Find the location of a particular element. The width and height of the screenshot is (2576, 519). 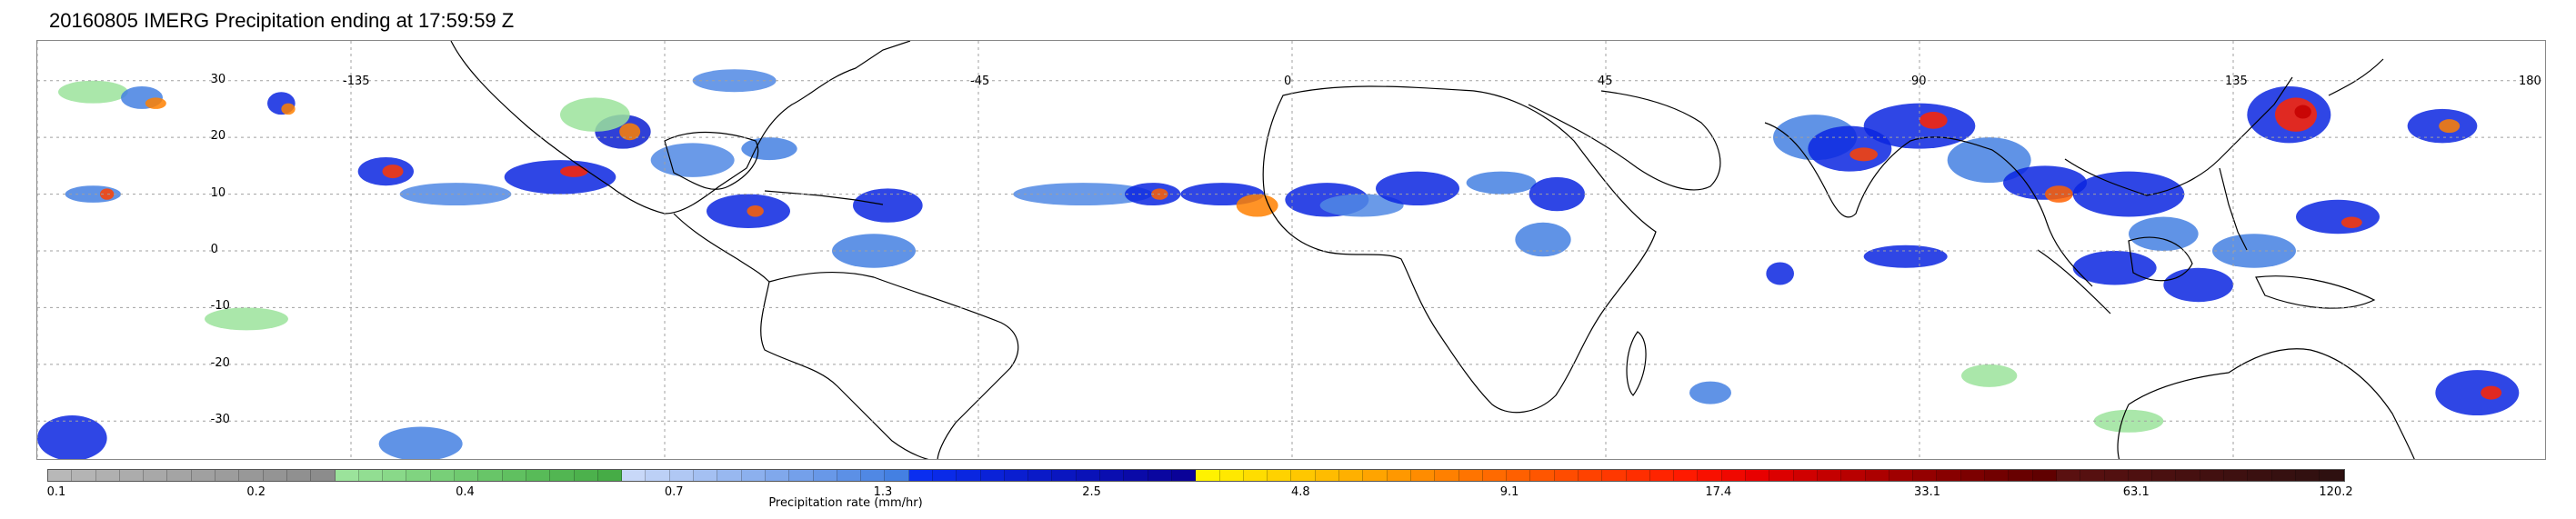

longitude-label: -135 is located at coordinates (357, 81).